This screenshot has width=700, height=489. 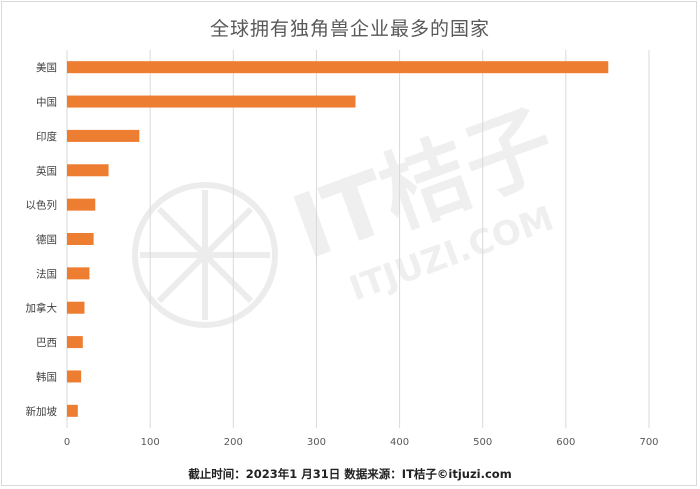 What do you see at coordinates (42, 308) in the screenshot?
I see `category-label: 加拿大` at bounding box center [42, 308].